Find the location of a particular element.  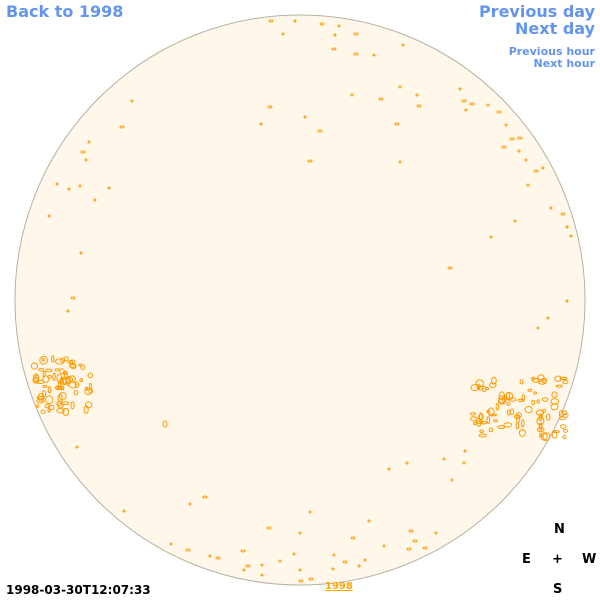

back-to-year-link: Back to 1998 is located at coordinates (65, 11).